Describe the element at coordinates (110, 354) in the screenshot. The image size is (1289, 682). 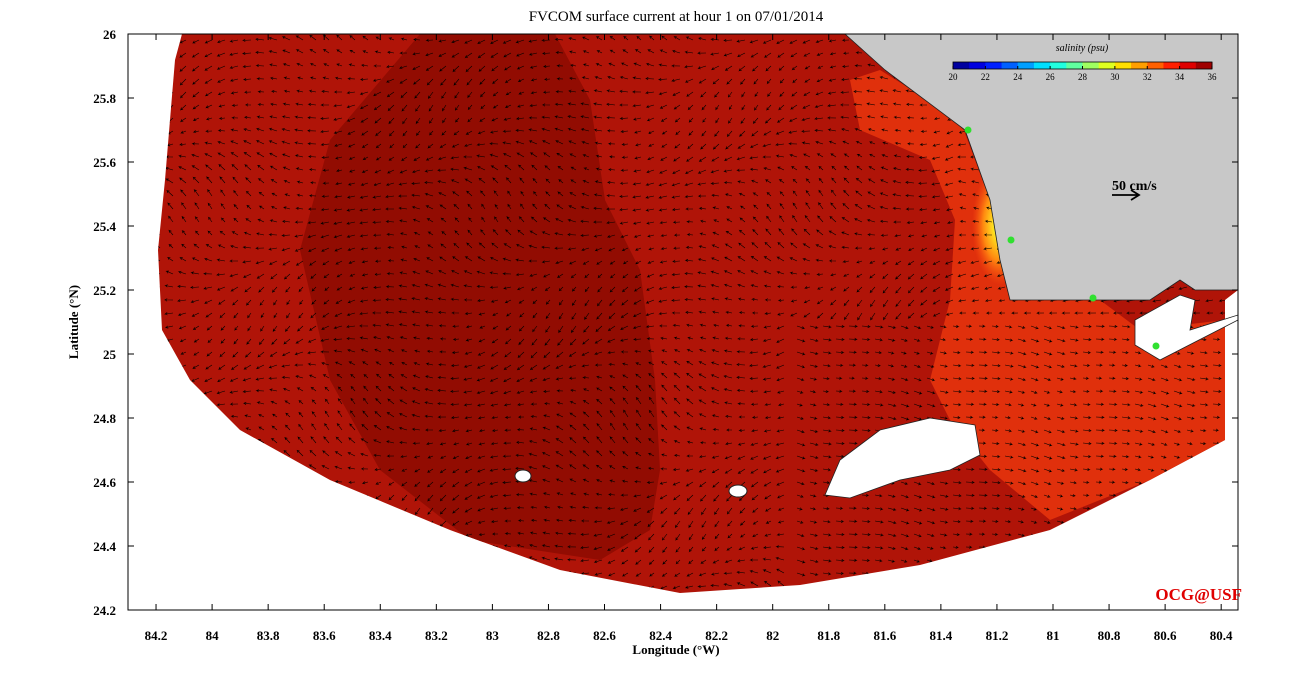
I see `y-tick-label: 25` at that location.